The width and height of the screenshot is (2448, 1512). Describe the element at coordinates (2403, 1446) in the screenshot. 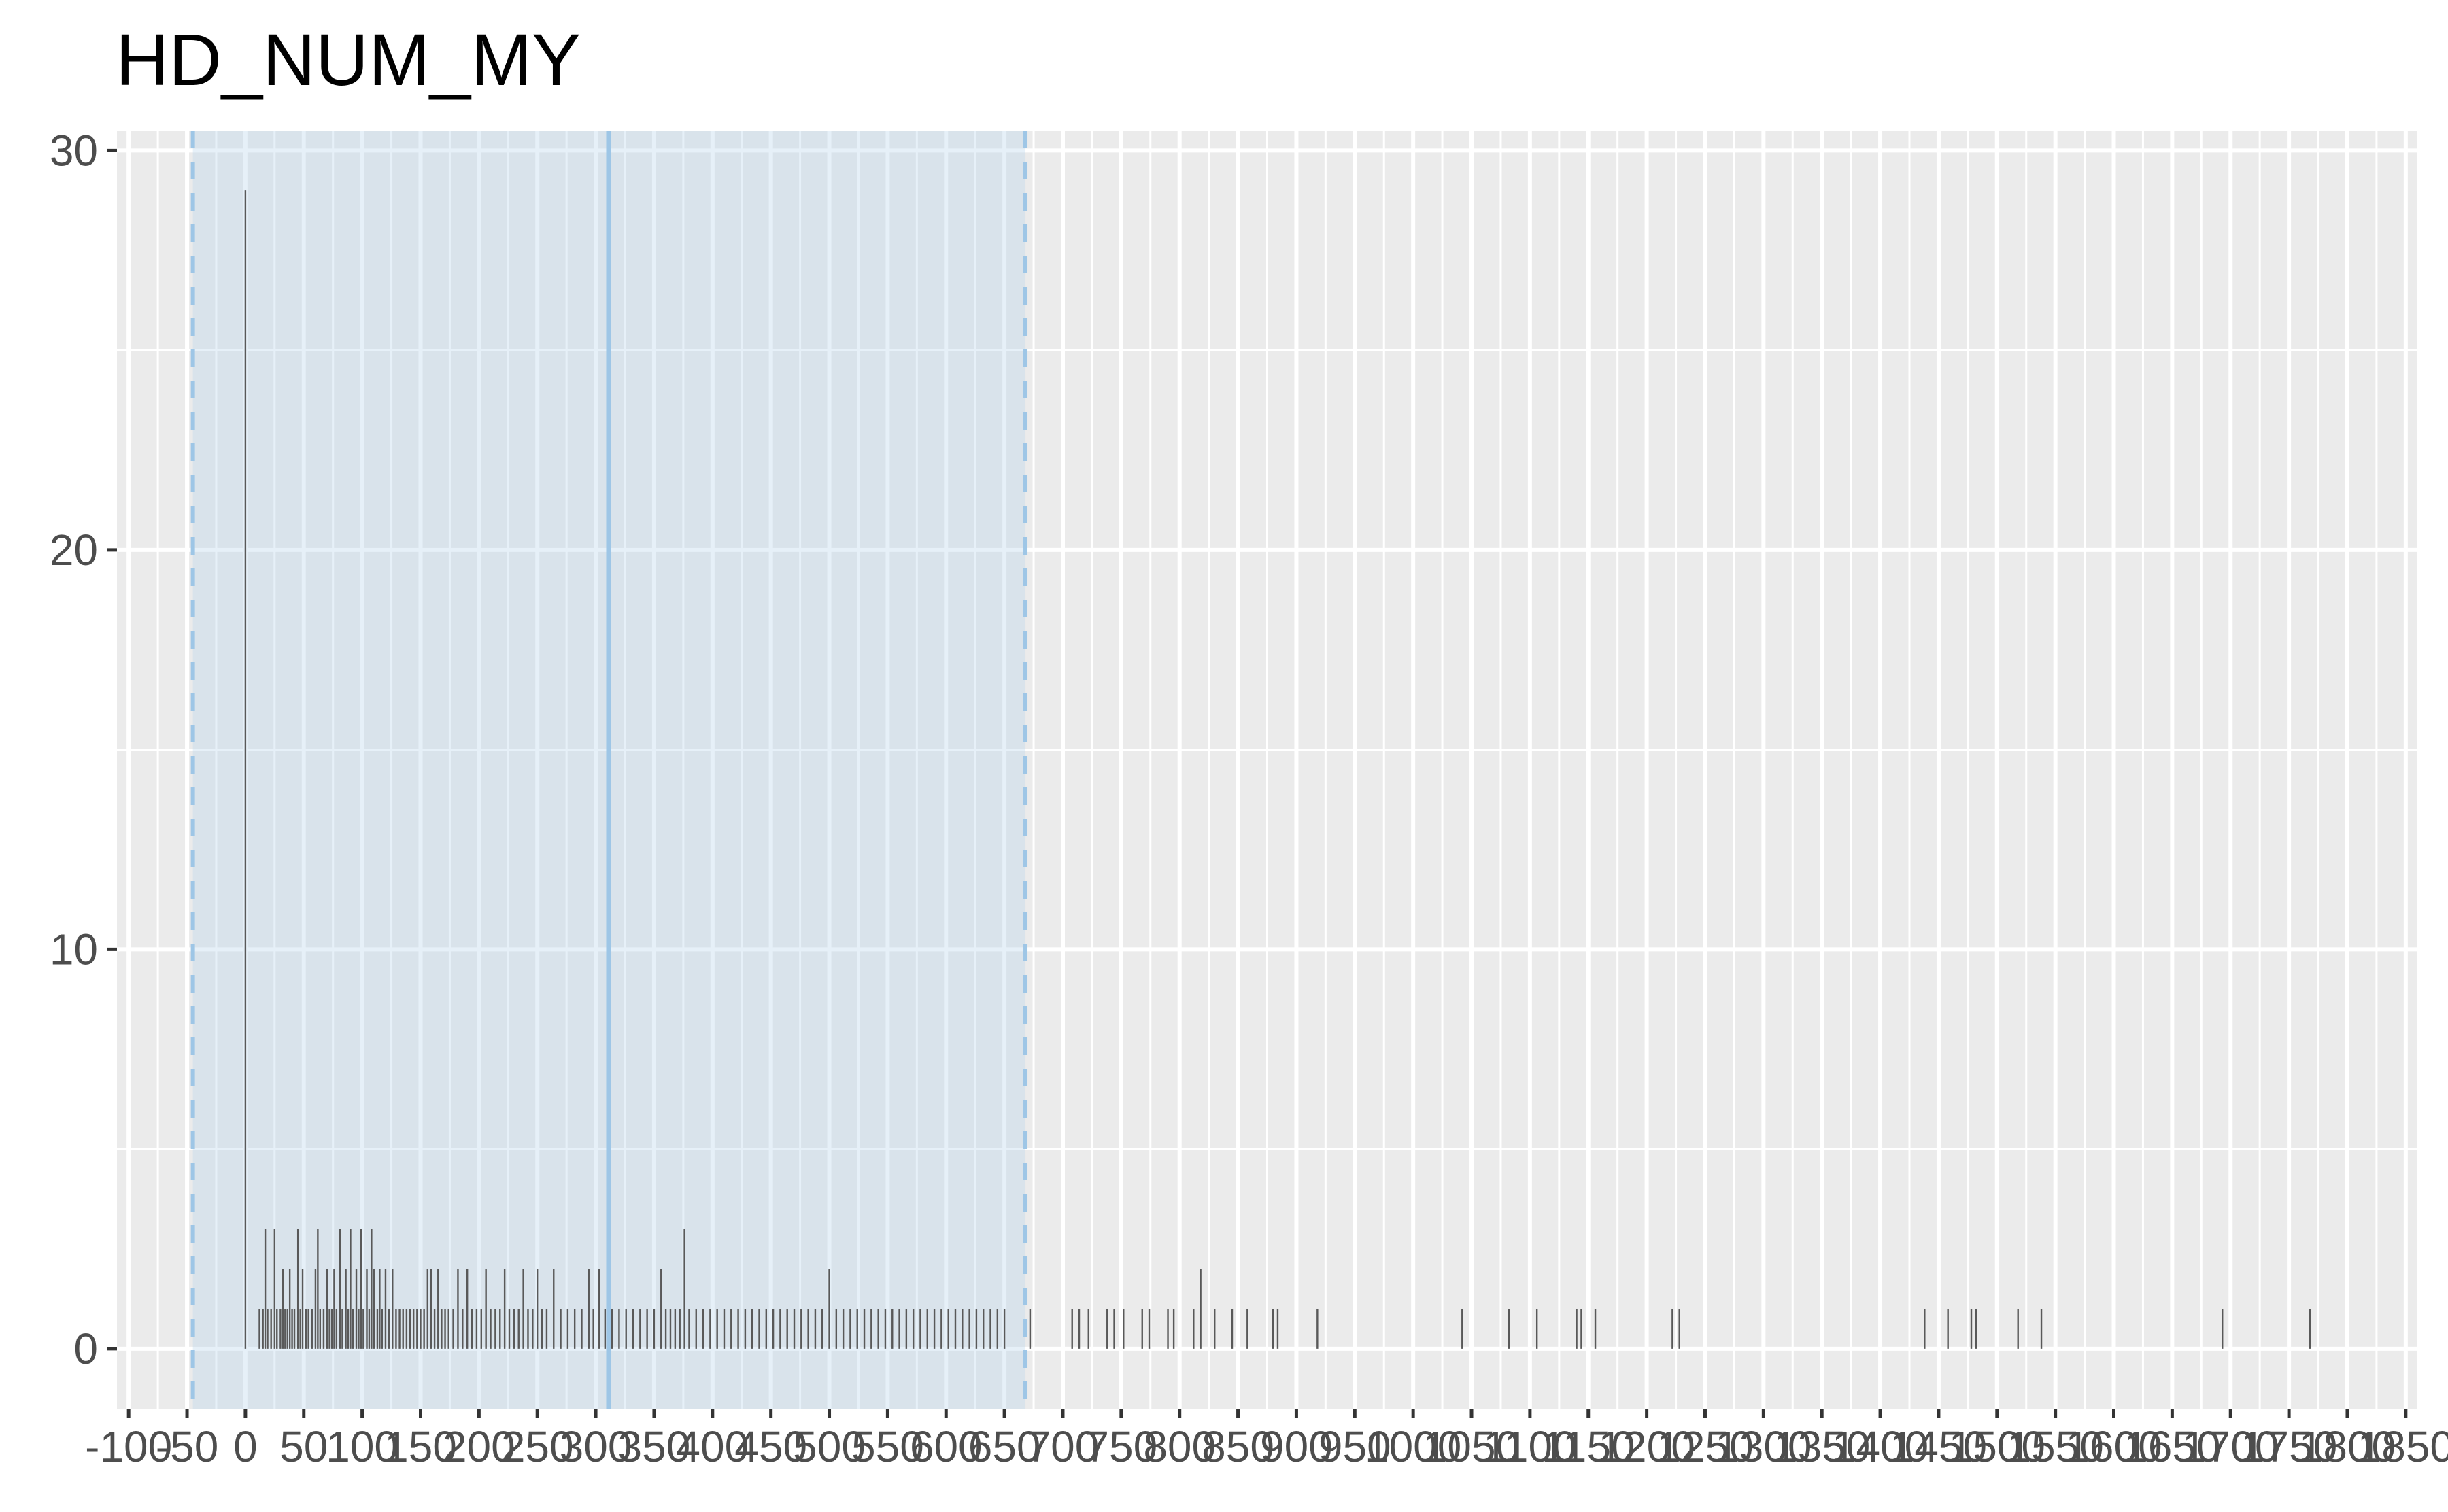

I see `x-tick-label: 1850` at that location.